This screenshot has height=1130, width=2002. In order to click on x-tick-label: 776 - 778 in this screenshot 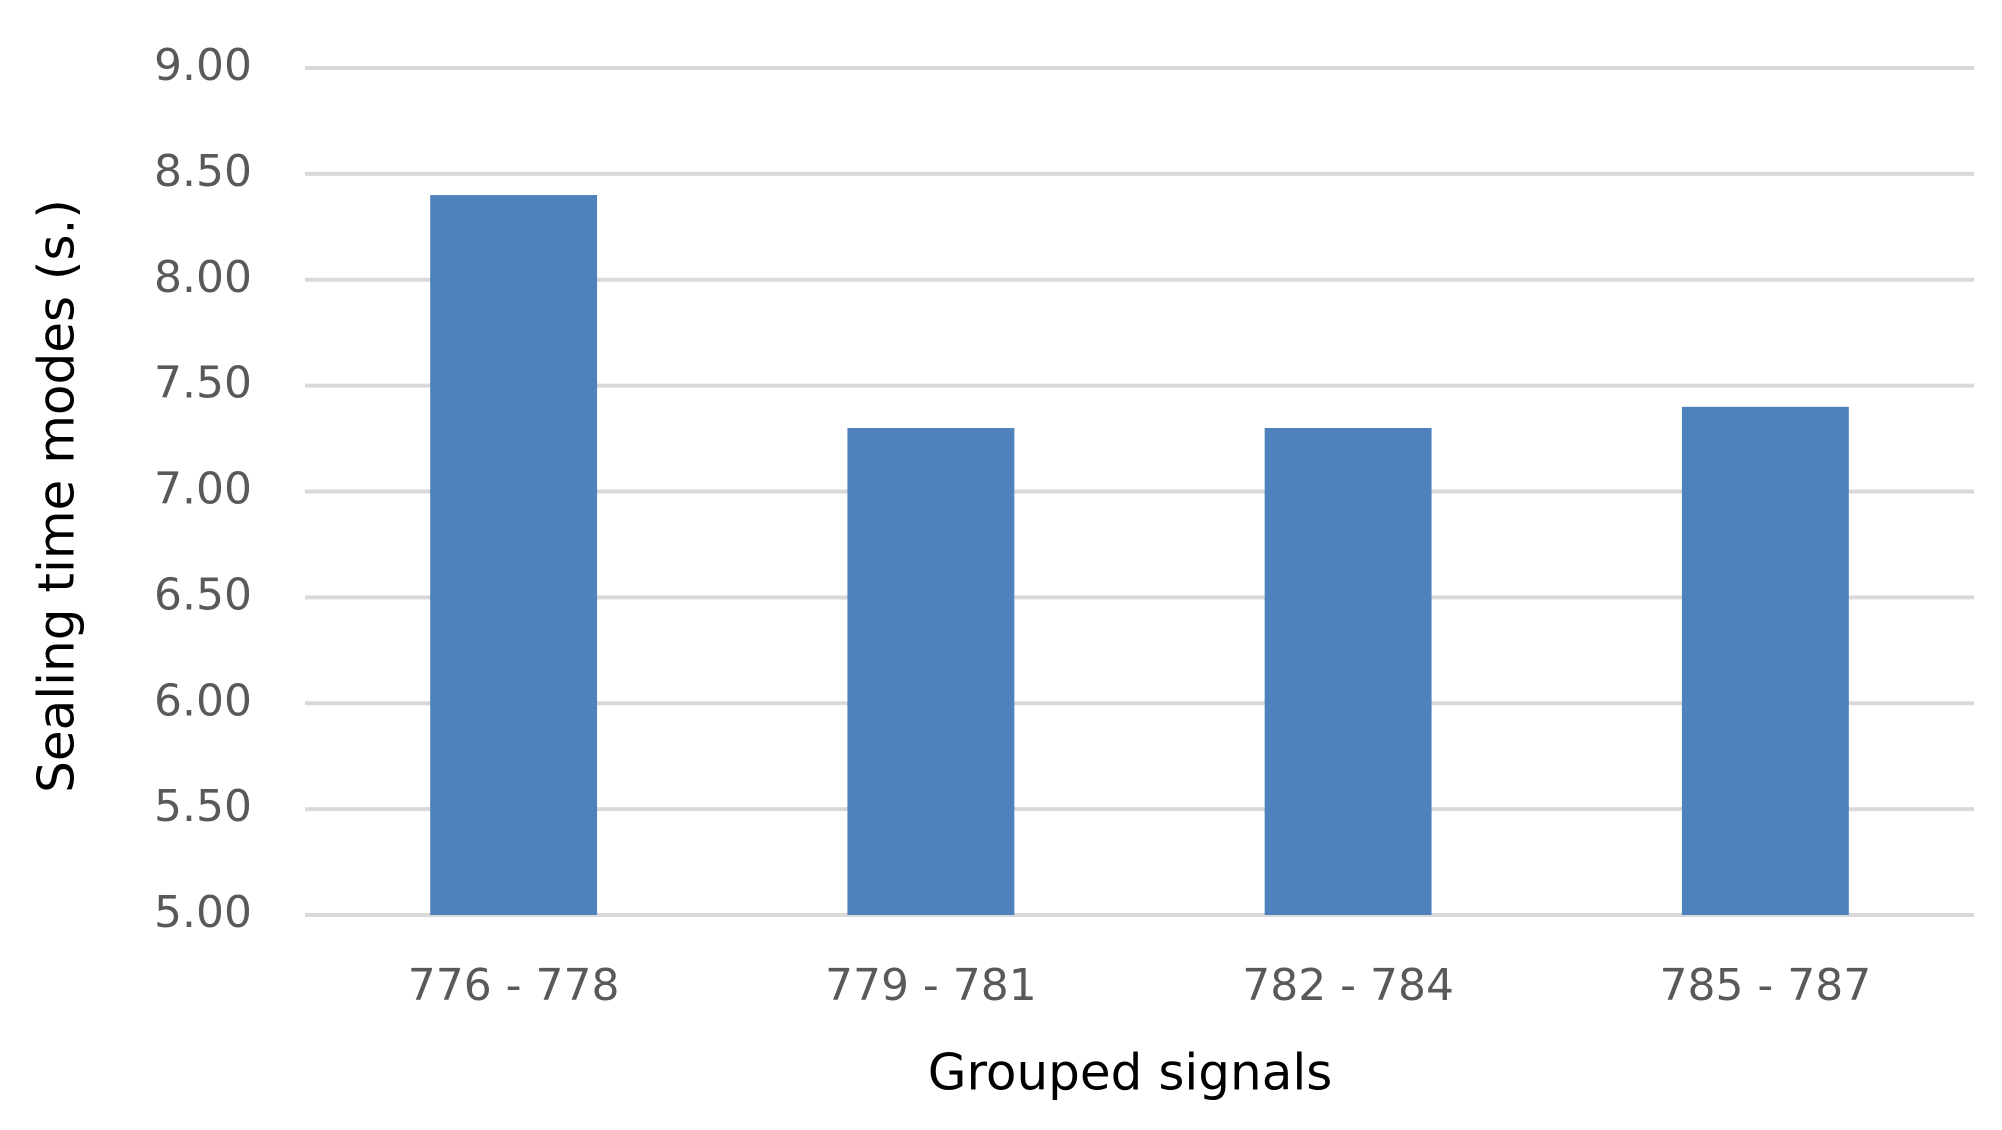, I will do `click(514, 985)`.